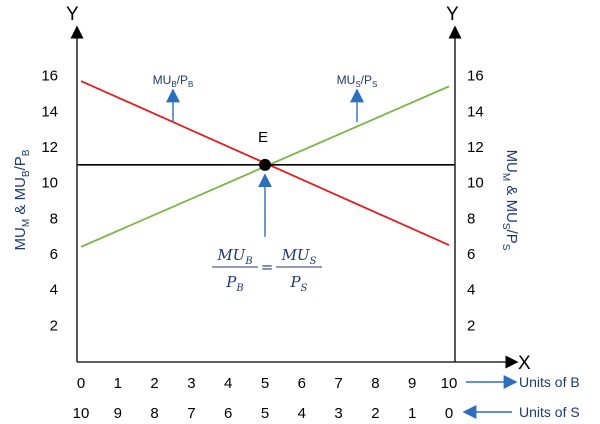  What do you see at coordinates (338, 383) in the screenshot?
I see `x-tick-units-b: 7` at bounding box center [338, 383].